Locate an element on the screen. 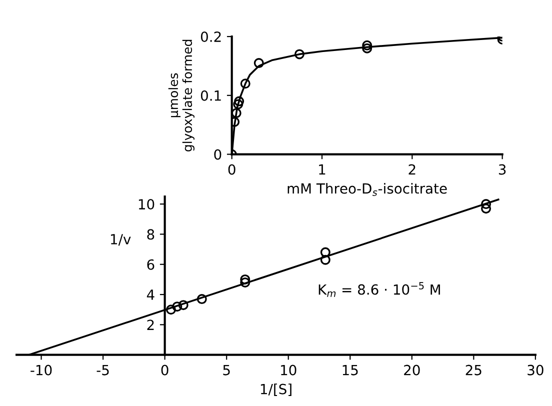  x-tick-label: 10 is located at coordinates (288, 370).